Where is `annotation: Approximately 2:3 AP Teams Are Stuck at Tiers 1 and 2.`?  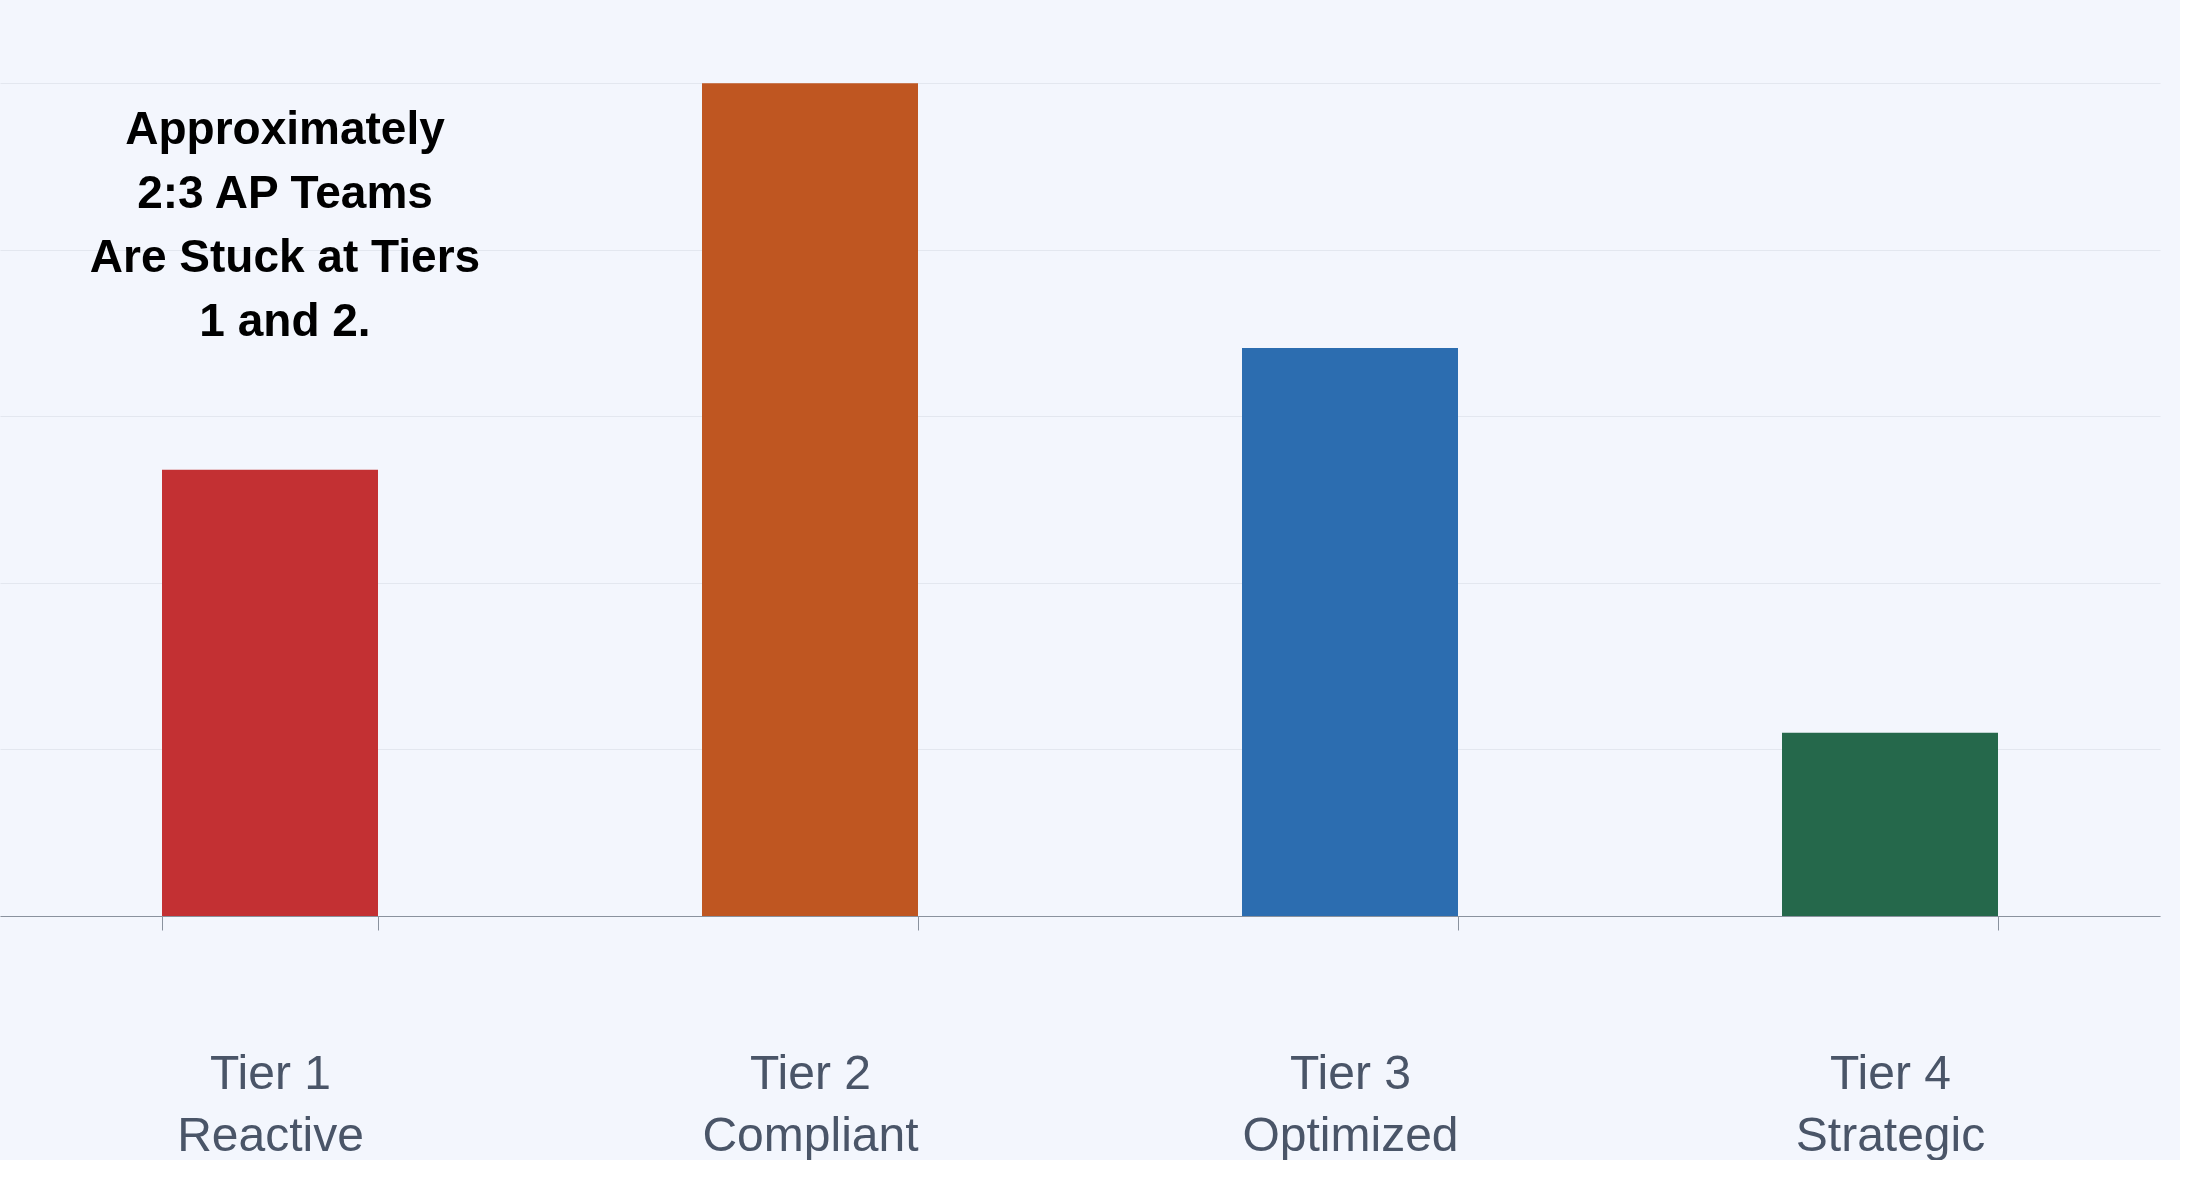 annotation: Approximately 2:3 AP Teams Are Stuck at Tiers 1 and 2. is located at coordinates (285, 224).